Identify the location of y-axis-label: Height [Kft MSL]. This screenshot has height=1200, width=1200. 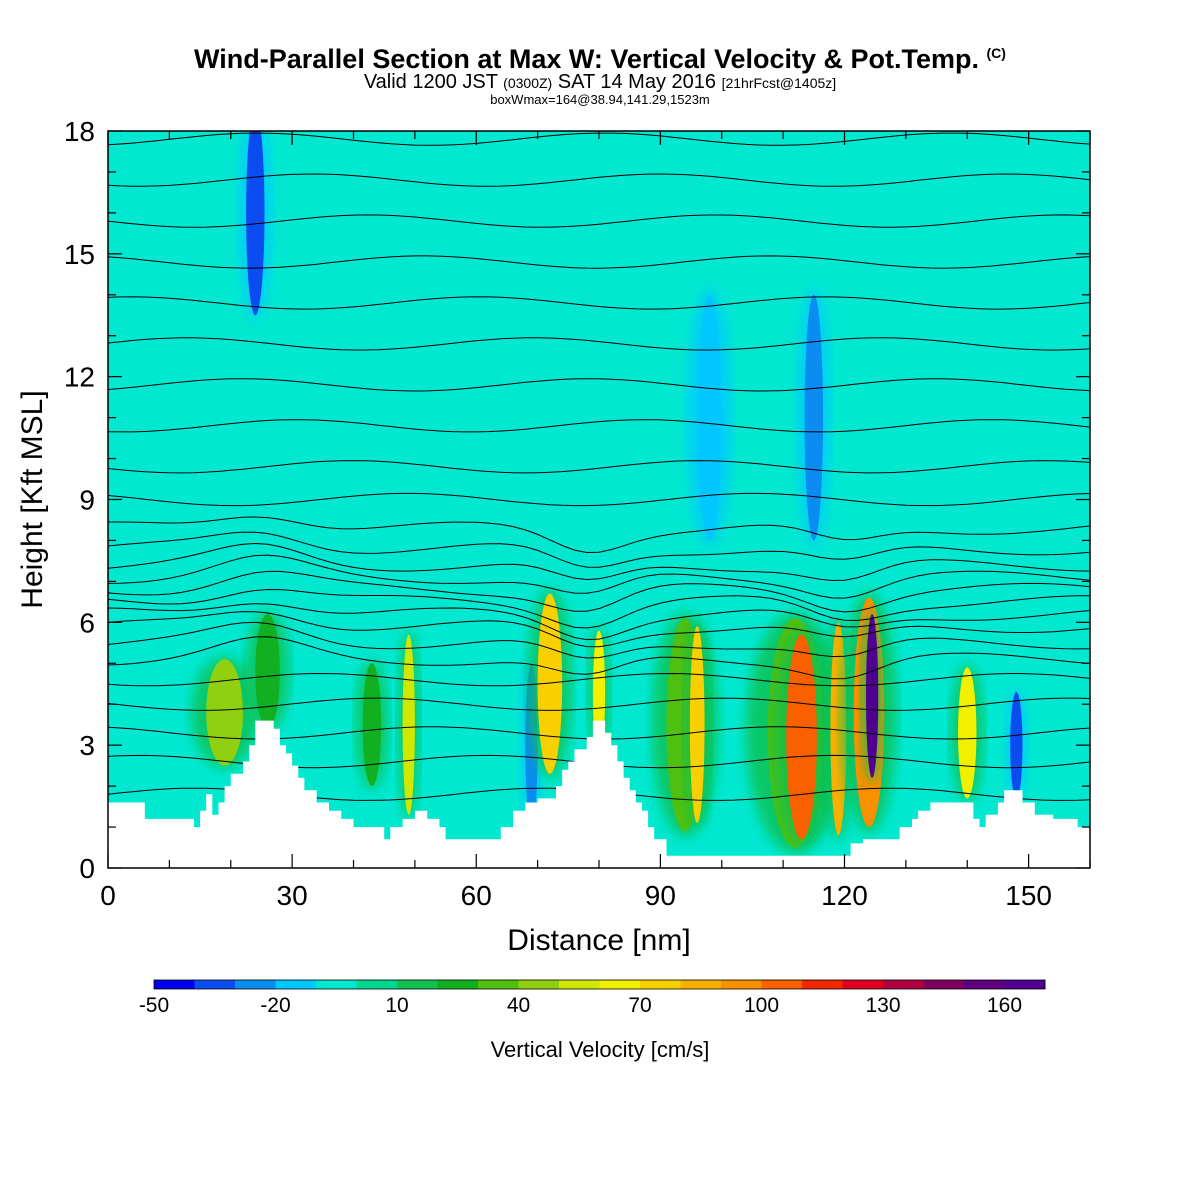
(32, 499).